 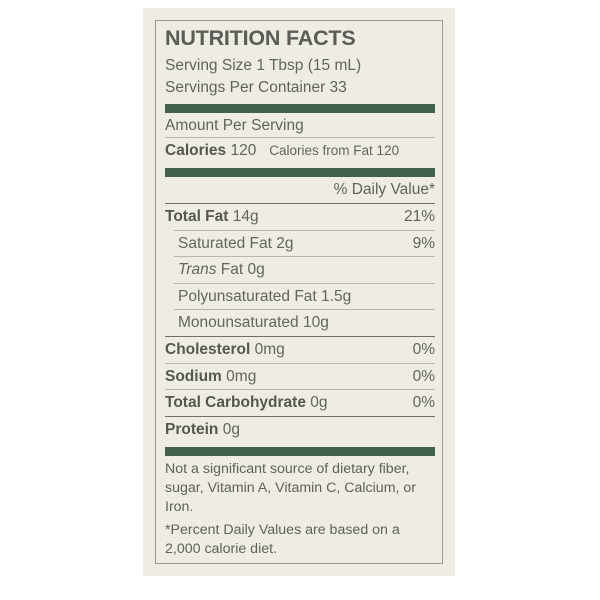 What do you see at coordinates (234, 125) in the screenshot?
I see `amount-per-serving-label: Amount Per Serving` at bounding box center [234, 125].